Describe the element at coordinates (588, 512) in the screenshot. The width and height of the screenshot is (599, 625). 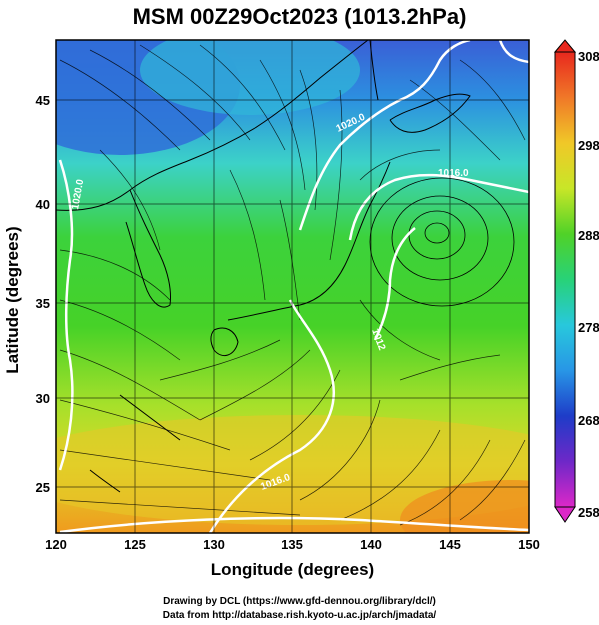
I see `colorbar-tick-label: 258` at that location.